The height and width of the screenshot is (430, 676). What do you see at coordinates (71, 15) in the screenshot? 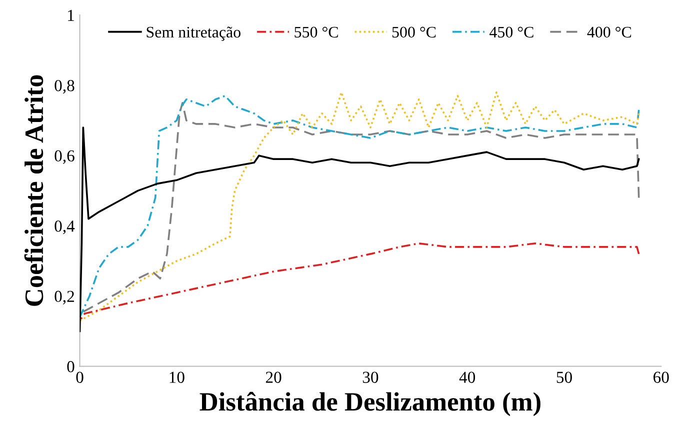
I see `y-tick-label: 1` at bounding box center [71, 15].